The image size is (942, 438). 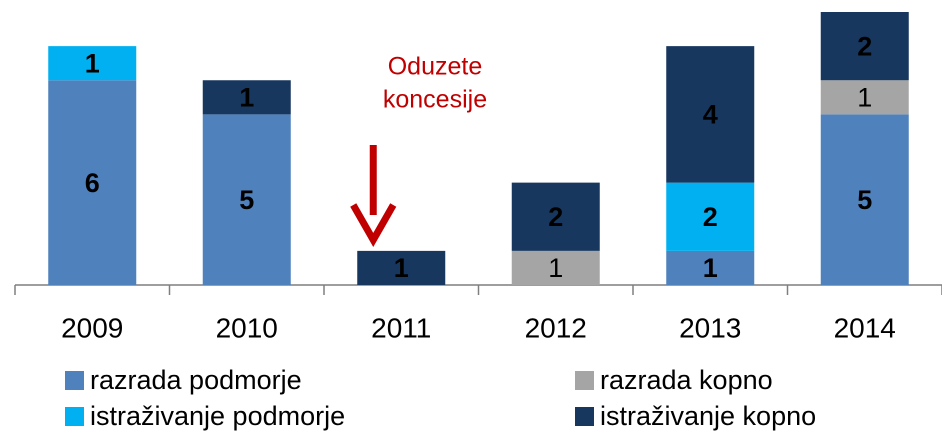 I want to click on annotation-arrowhead, so click(x=373, y=225).